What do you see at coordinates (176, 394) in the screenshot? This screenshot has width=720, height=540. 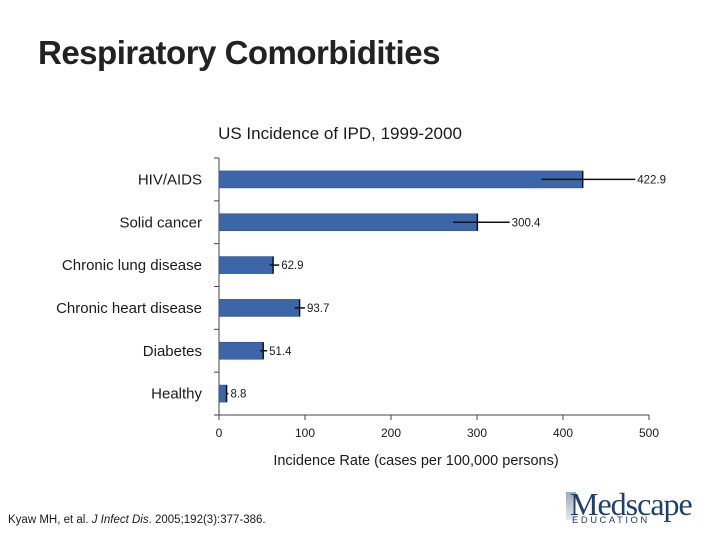 I see `category-label: Healthy` at bounding box center [176, 394].